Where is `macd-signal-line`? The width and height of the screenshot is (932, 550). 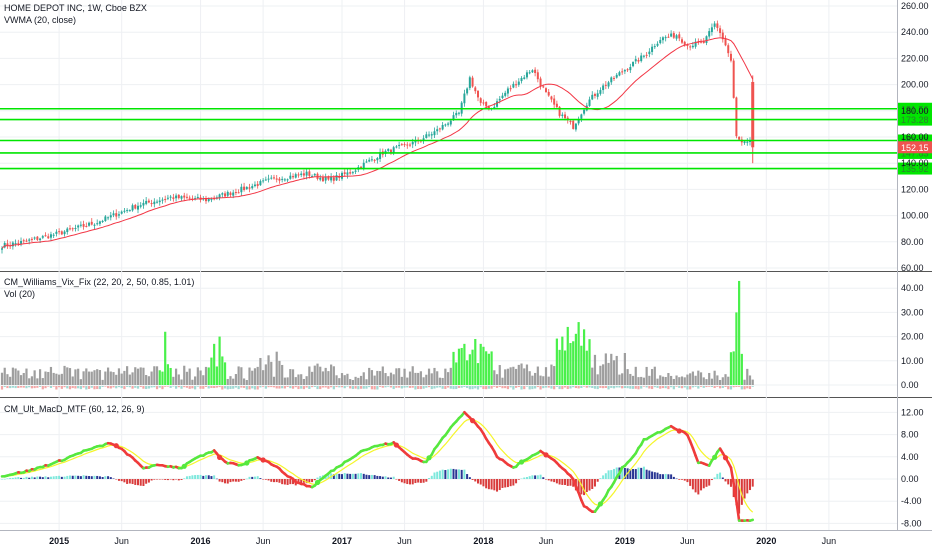 macd-signal-line is located at coordinates (378, 465).